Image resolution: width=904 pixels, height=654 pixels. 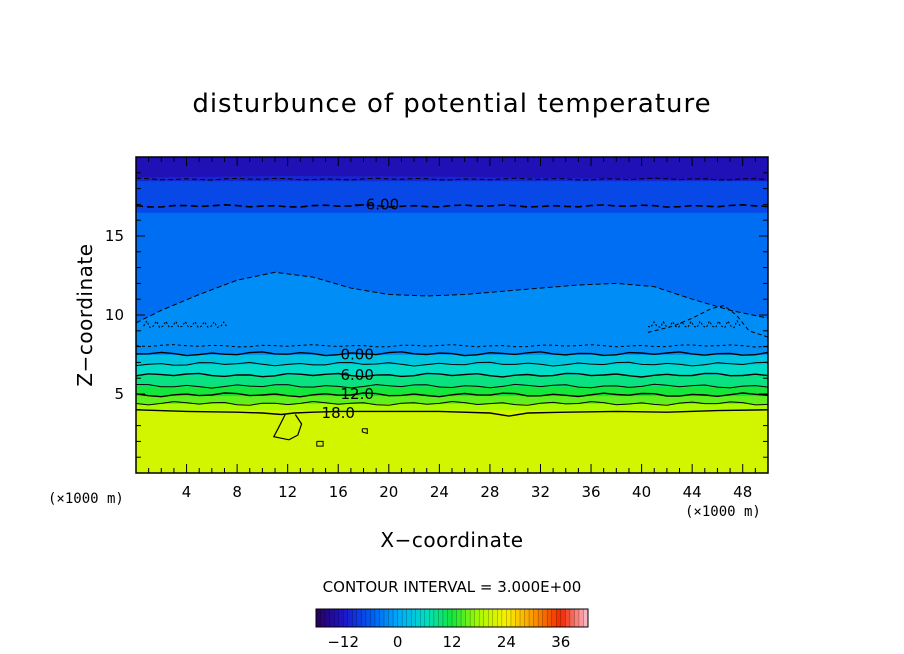 I want to click on y-tick-label: 10, so click(x=114, y=315).